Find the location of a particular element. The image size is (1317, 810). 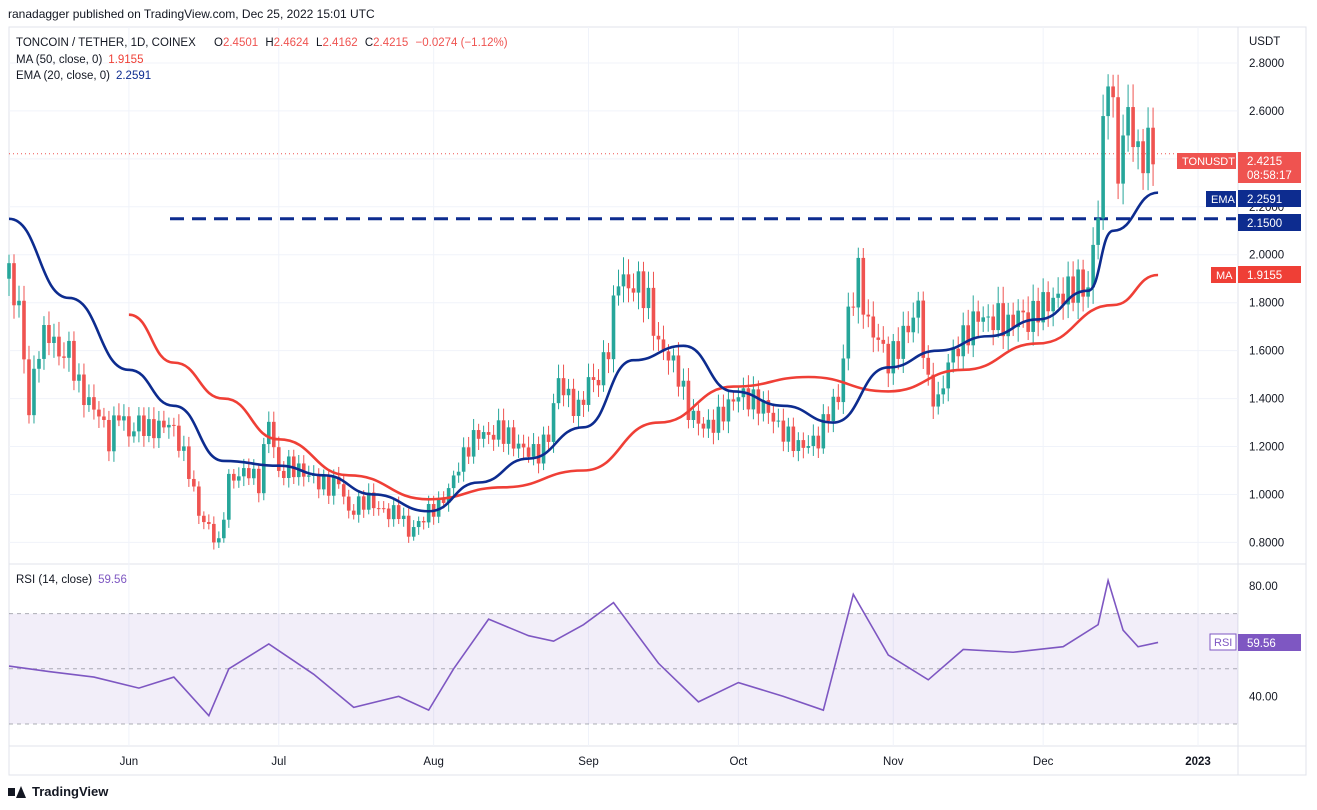

last-price-text: 2.4215 is located at coordinates (1264, 162).